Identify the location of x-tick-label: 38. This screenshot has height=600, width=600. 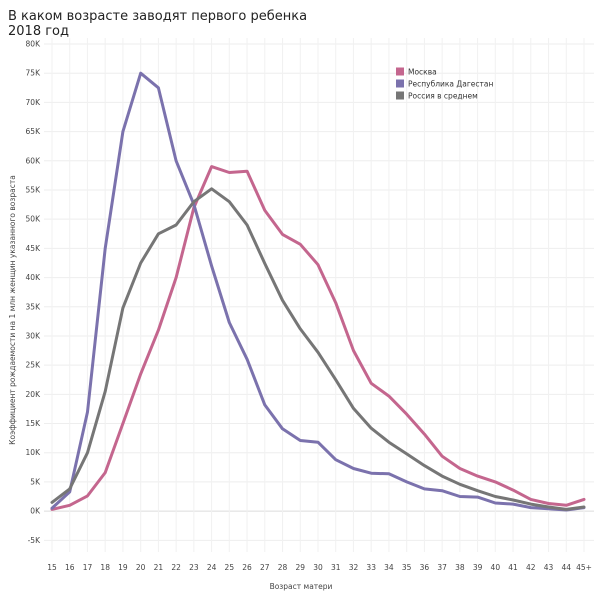
(460, 567).